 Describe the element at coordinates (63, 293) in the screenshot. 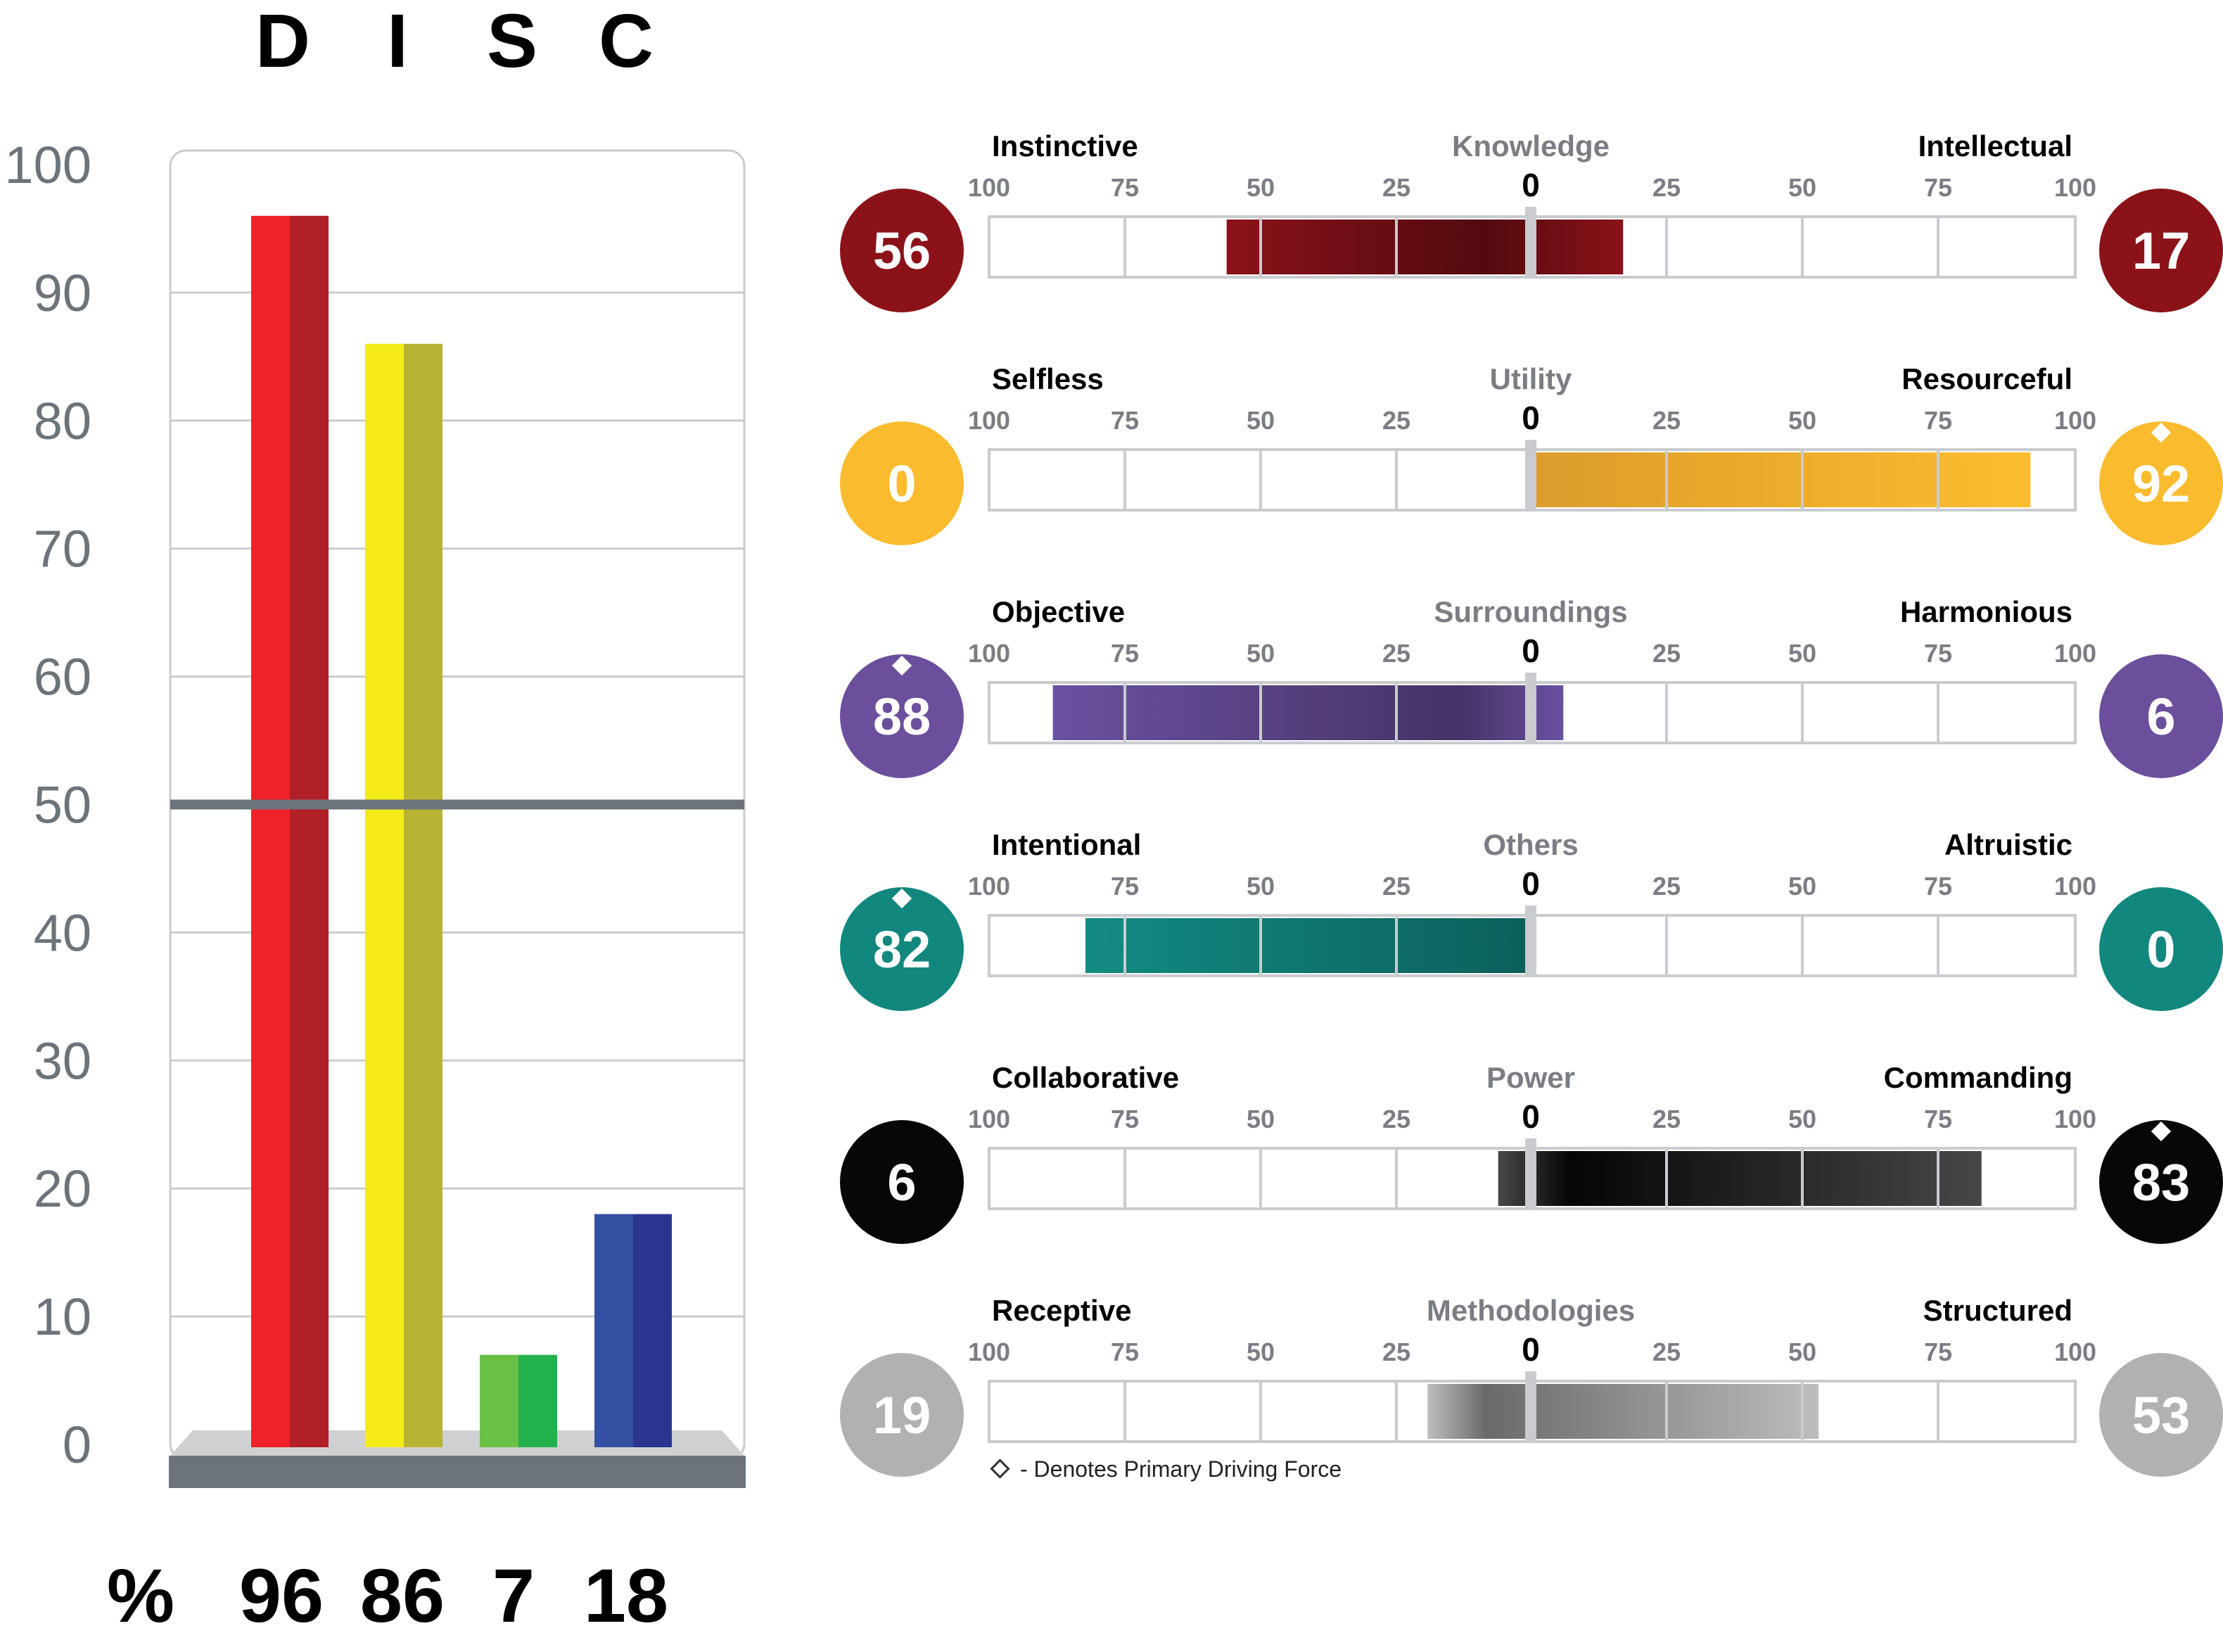

I see `disc-y-tick-label: 90` at that location.